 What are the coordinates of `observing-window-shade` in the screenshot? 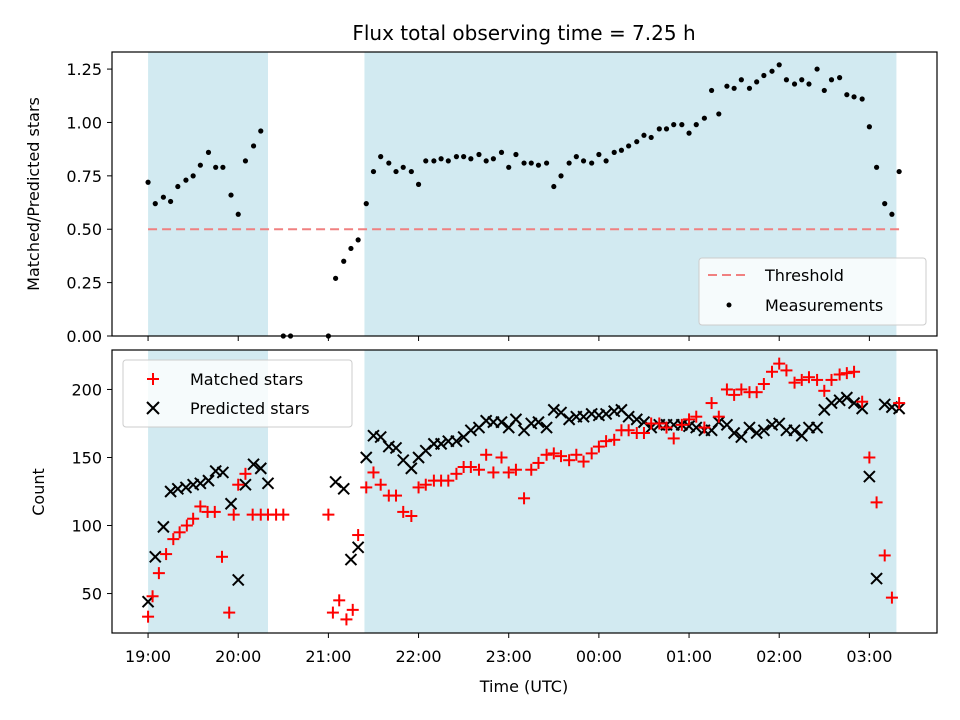 It's located at (208, 194).